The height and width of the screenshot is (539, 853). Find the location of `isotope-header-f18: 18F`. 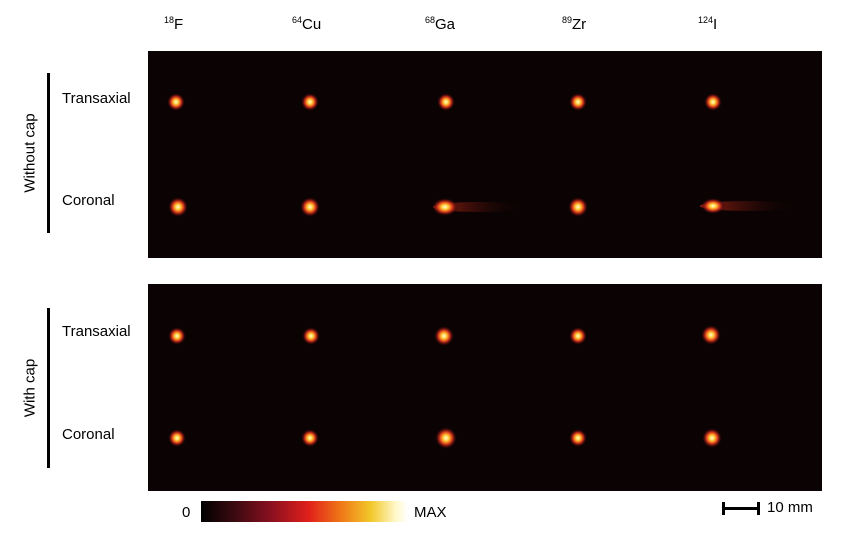

isotope-header-f18: 18F is located at coordinates (174, 24).